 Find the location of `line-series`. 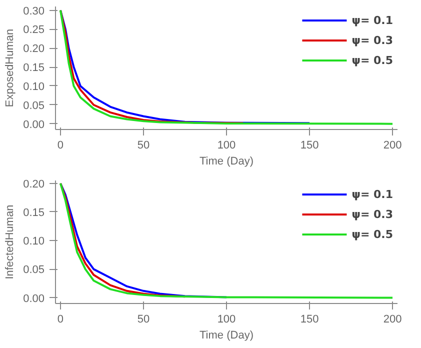

line-series is located at coordinates (151, 66).